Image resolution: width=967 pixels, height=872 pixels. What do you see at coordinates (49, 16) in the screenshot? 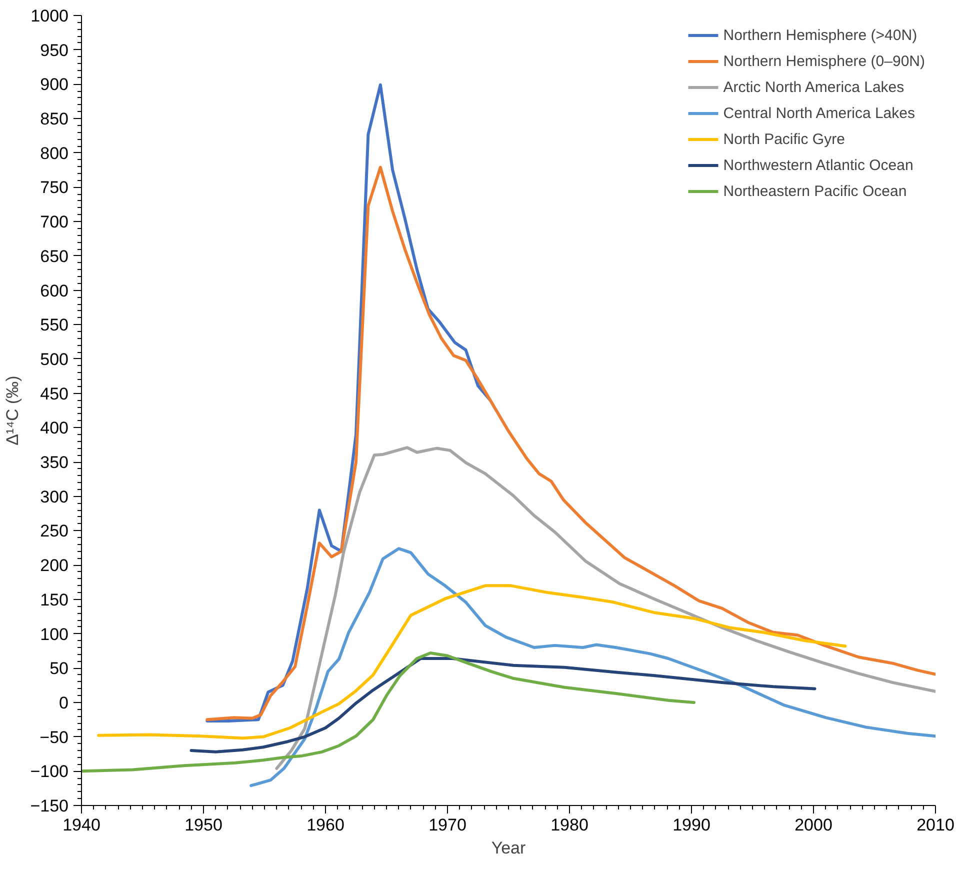
I see `y-tick-label: 1000` at bounding box center [49, 16].